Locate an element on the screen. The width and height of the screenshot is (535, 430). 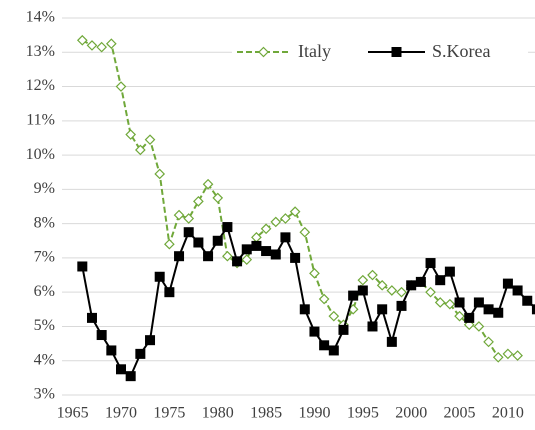
x-tick-label: 1965 is located at coordinates (73, 413).